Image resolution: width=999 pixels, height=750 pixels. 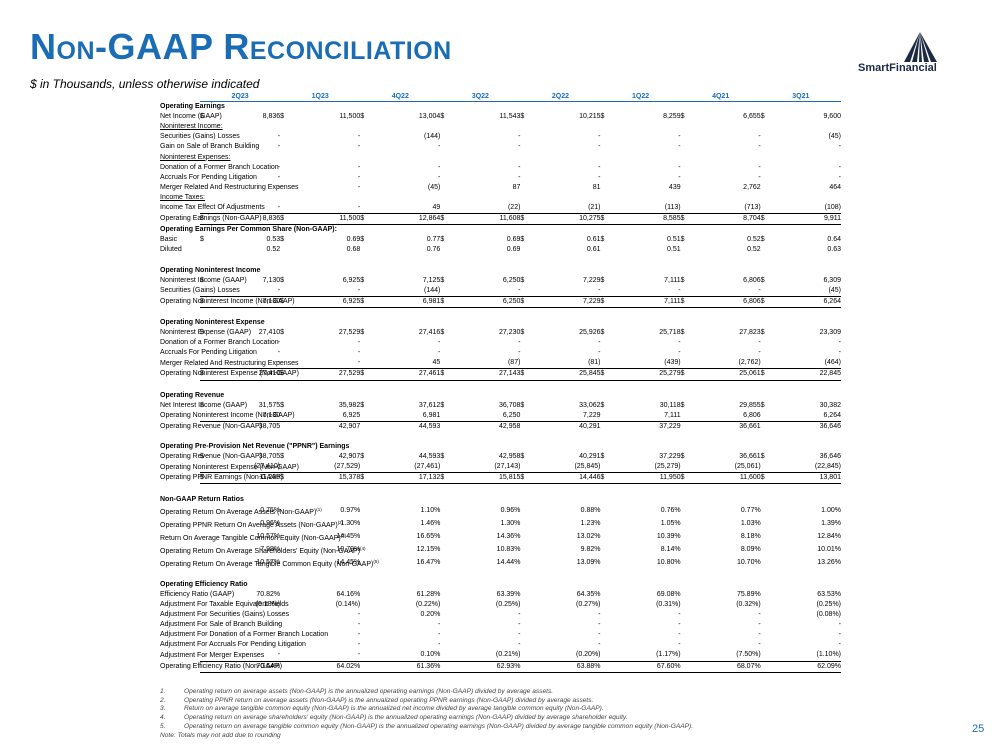 I want to click on value-cell: 9,600, so click(x=832, y=117).